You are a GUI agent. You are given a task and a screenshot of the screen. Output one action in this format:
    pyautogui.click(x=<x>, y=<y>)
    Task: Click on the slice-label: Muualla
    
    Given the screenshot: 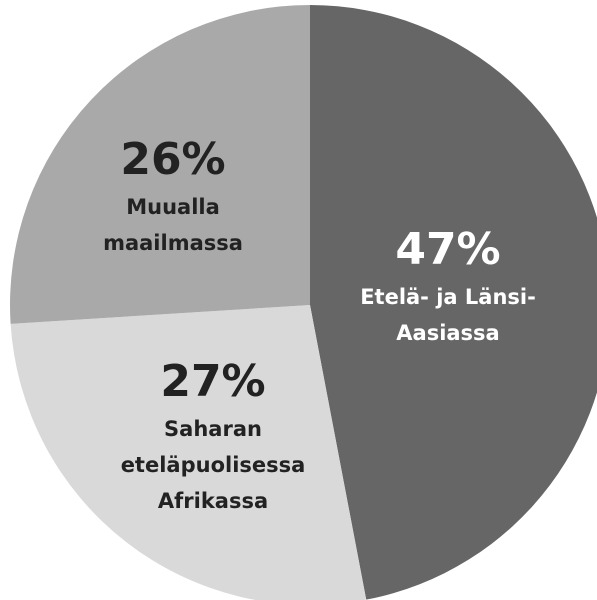 What is the action you would take?
    pyautogui.click(x=173, y=207)
    